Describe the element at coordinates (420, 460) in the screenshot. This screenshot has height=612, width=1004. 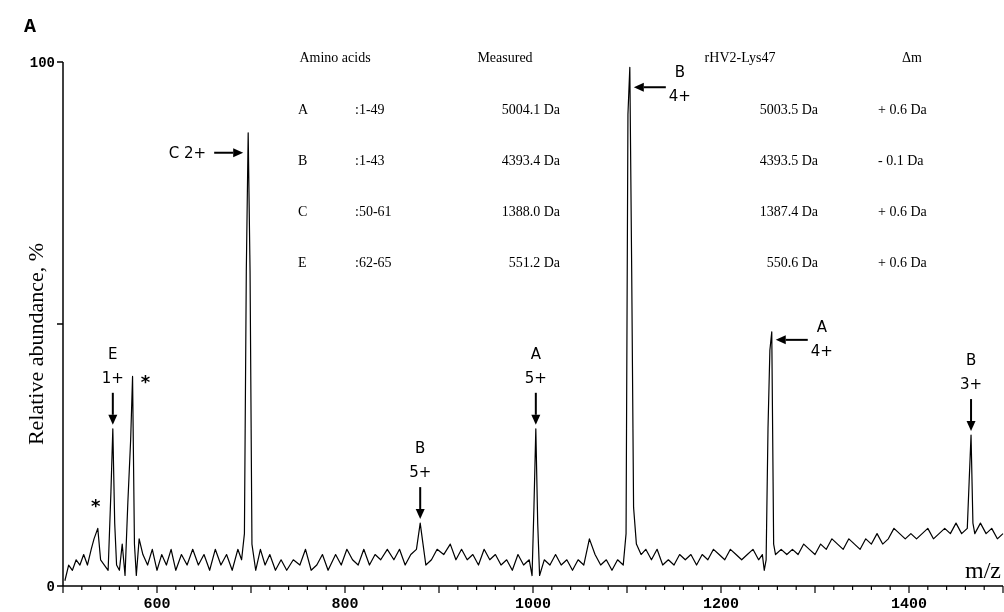
I see `annotation: B 5+` at that location.